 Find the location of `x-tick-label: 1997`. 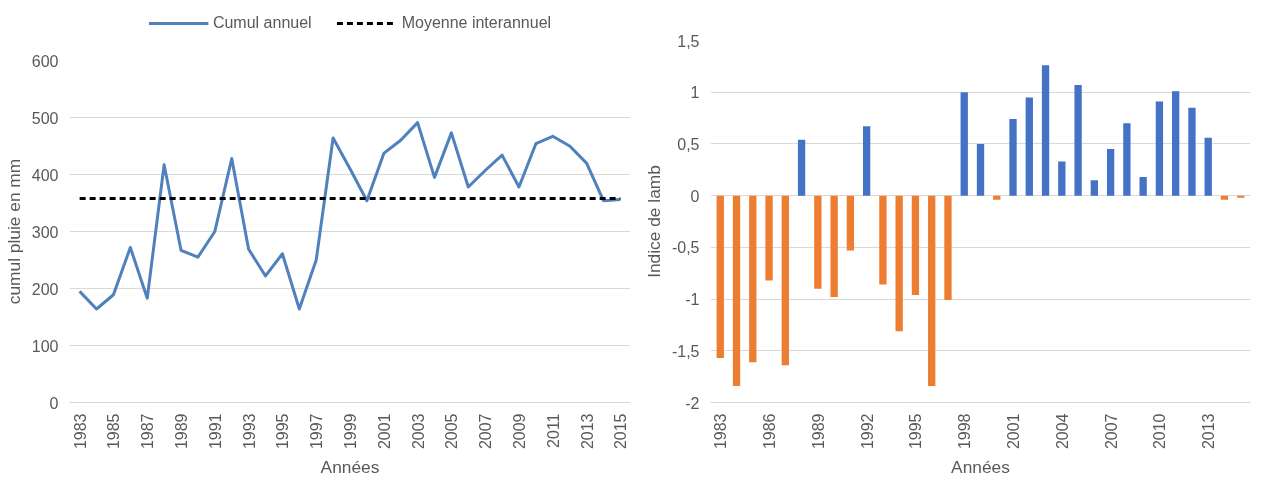

x-tick-label: 1997 is located at coordinates (317, 431).